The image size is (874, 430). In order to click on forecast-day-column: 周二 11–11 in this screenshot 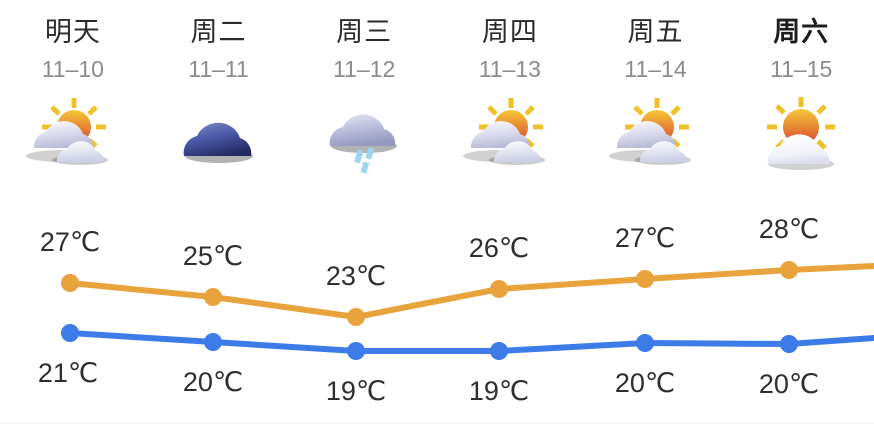, I will do `click(219, 100)`.